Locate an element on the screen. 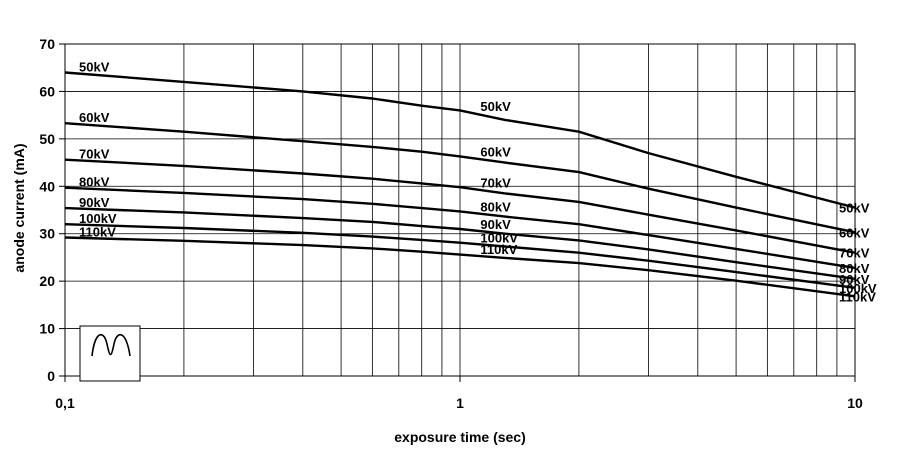 The height and width of the screenshot is (456, 908). series-line-100kV is located at coordinates (460, 256).